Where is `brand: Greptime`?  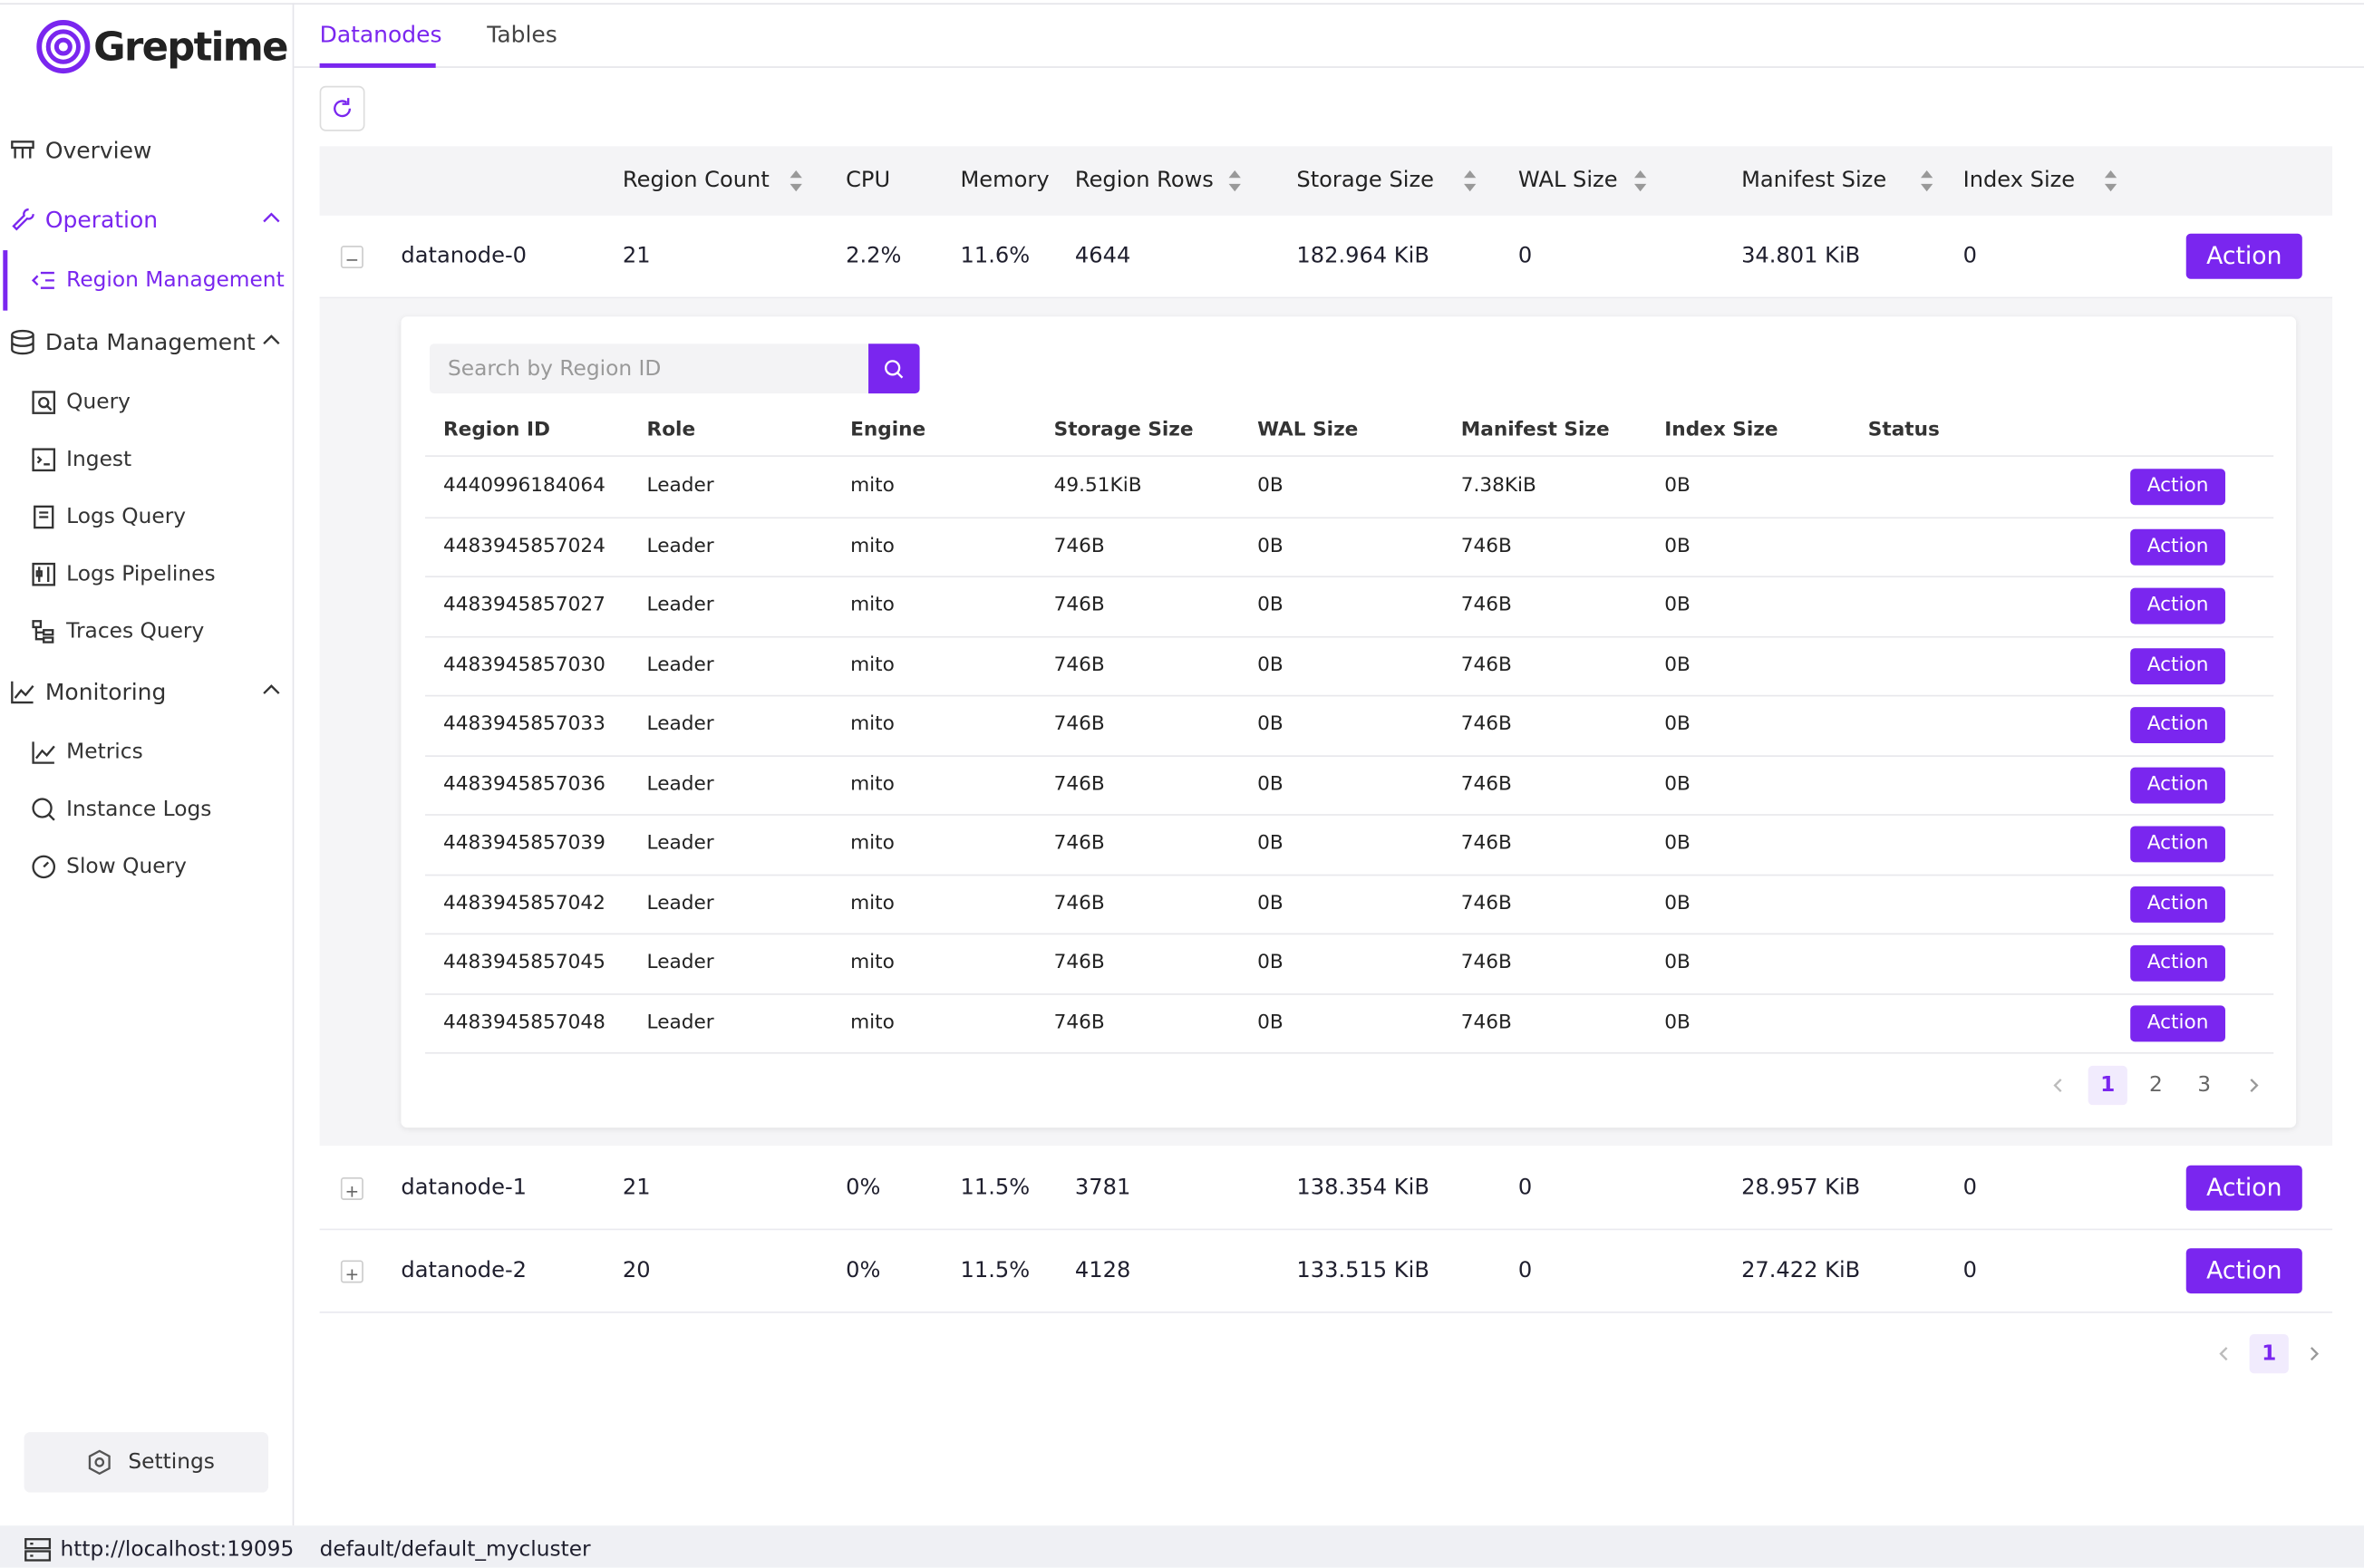 brand: Greptime is located at coordinates (190, 48).